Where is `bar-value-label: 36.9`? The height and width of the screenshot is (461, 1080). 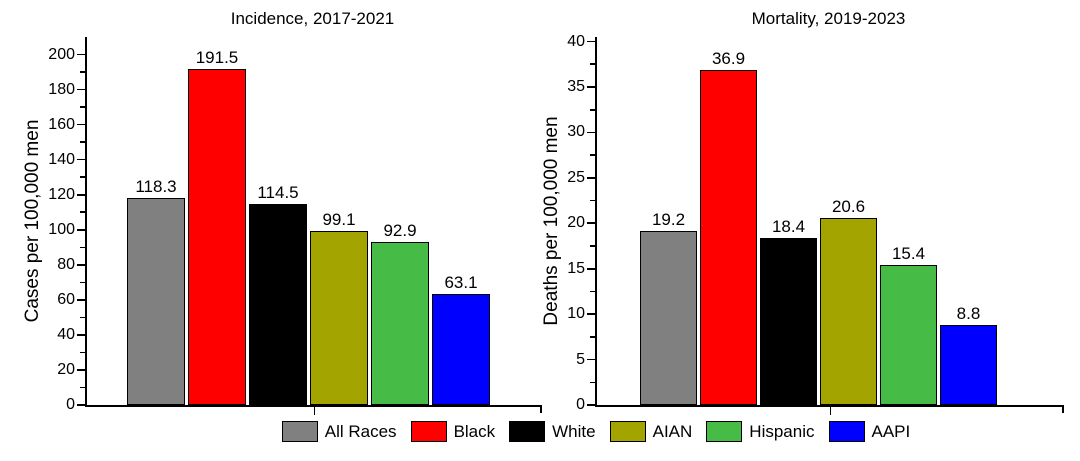 bar-value-label: 36.9 is located at coordinates (728, 58).